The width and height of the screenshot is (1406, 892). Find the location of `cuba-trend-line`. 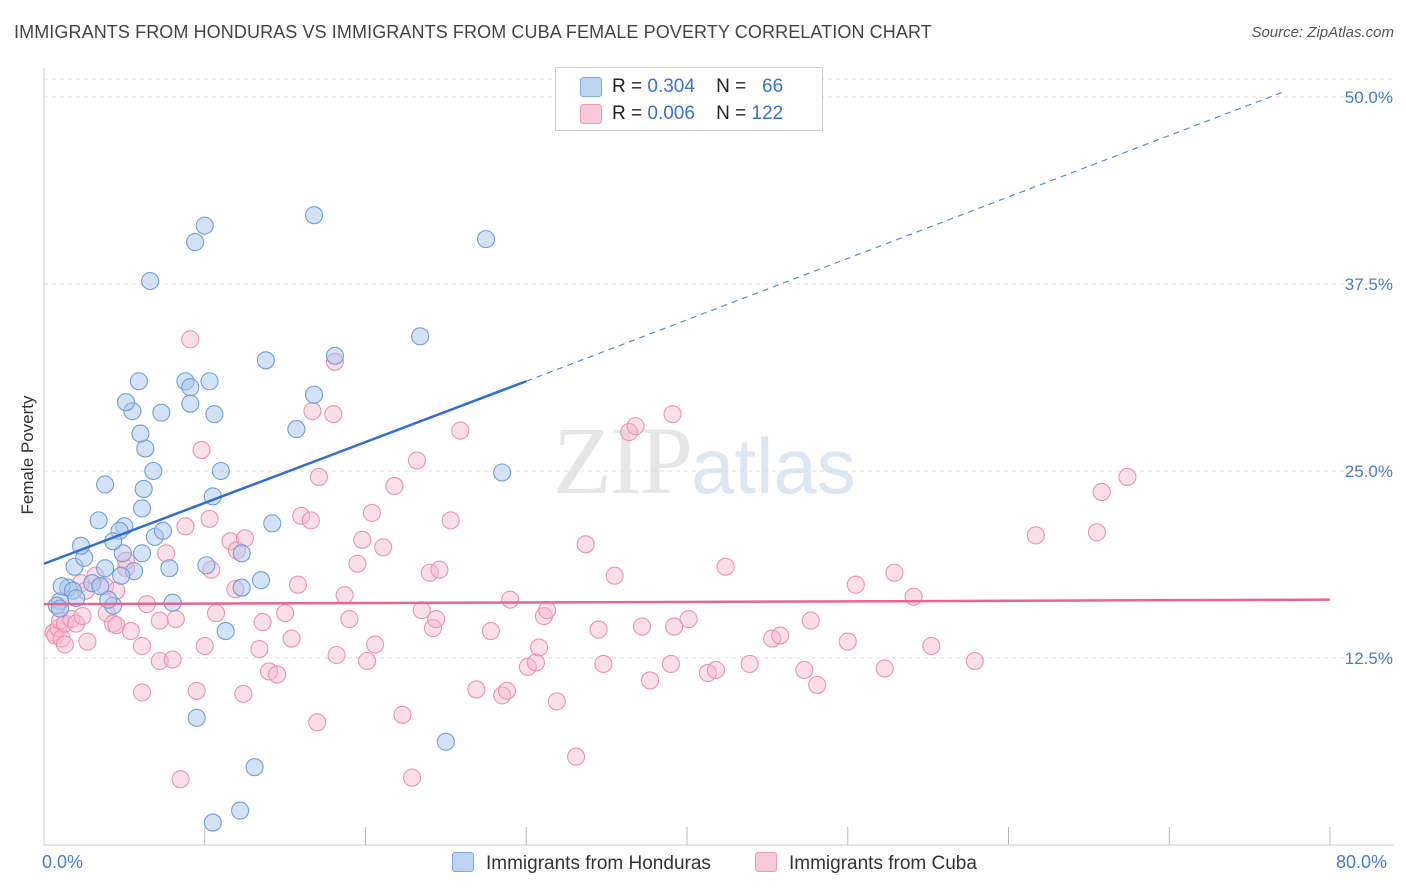

cuba-trend-line is located at coordinates (687, 602).